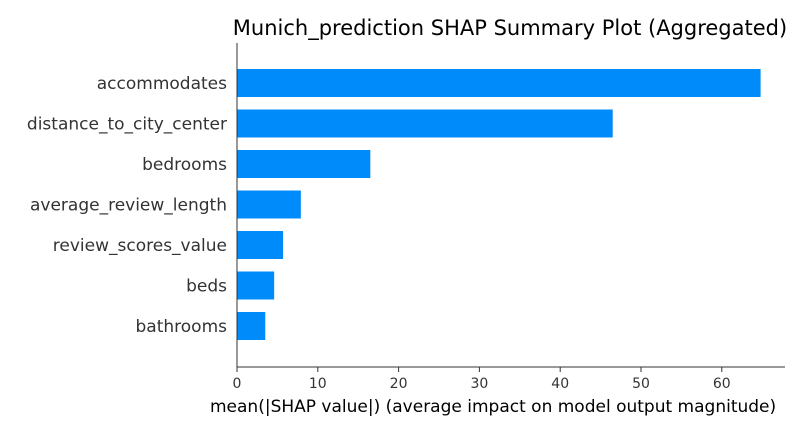 Image resolution: width=800 pixels, height=430 pixels. What do you see at coordinates (256, 285) in the screenshot?
I see `bar-beds` at bounding box center [256, 285].